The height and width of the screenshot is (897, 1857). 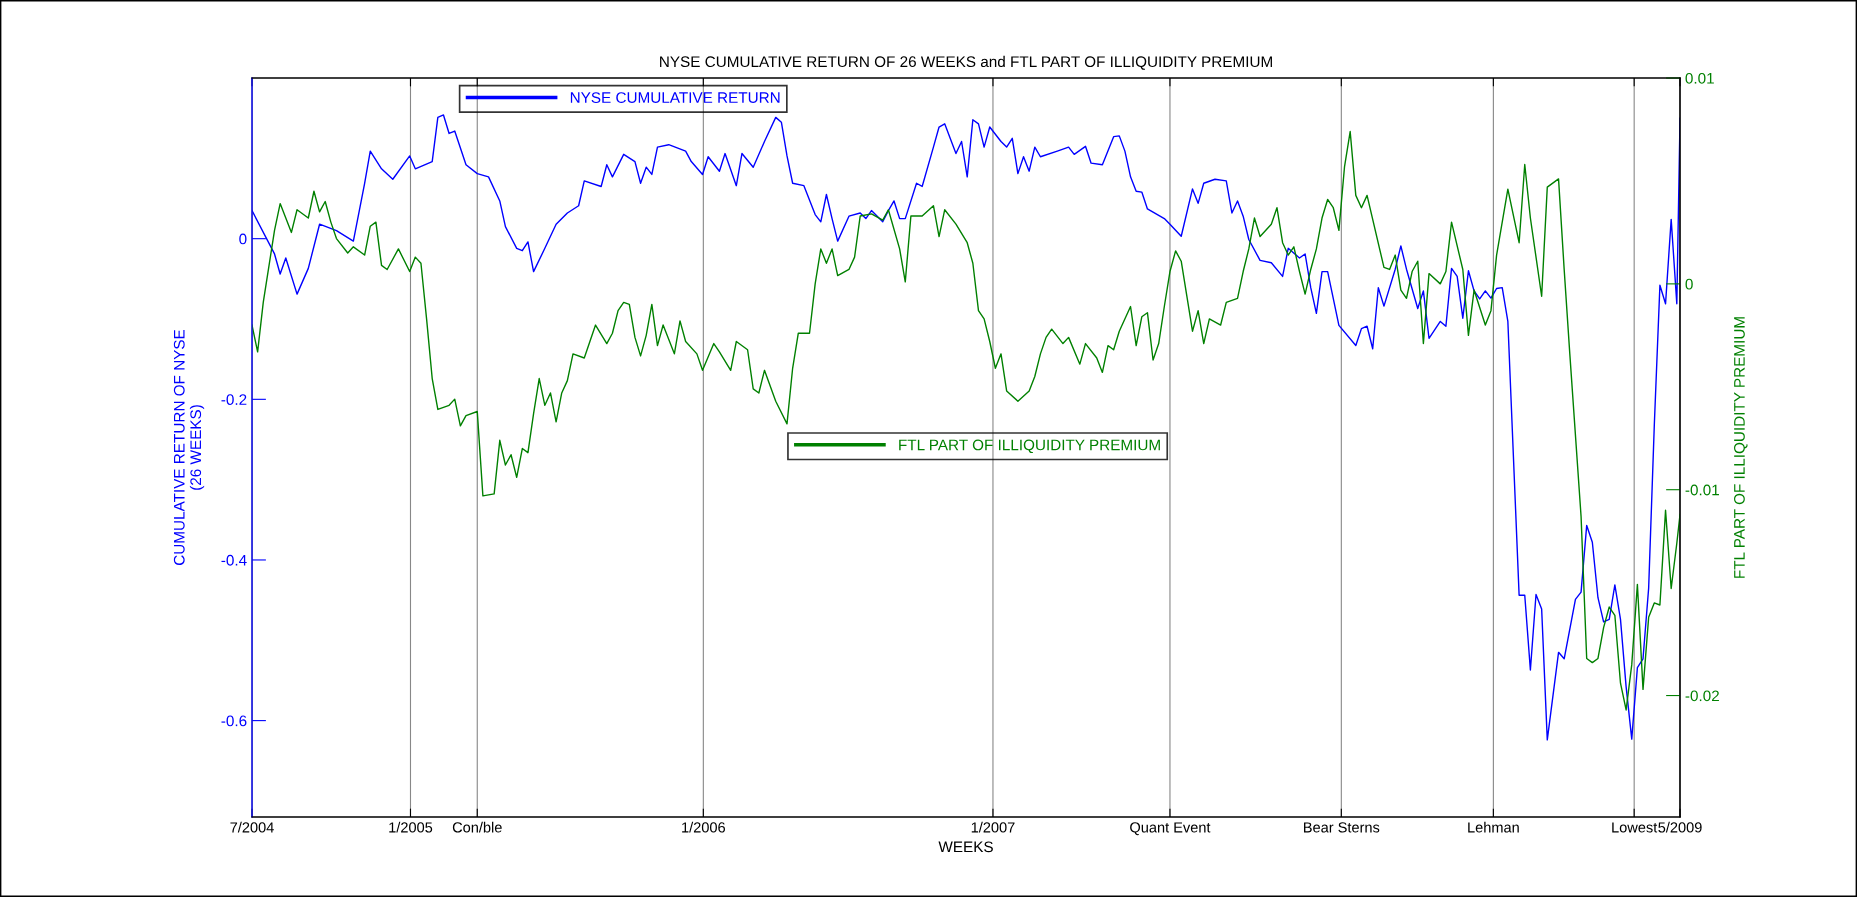 I want to click on x-tick-label: Lehman, so click(x=1493, y=827).